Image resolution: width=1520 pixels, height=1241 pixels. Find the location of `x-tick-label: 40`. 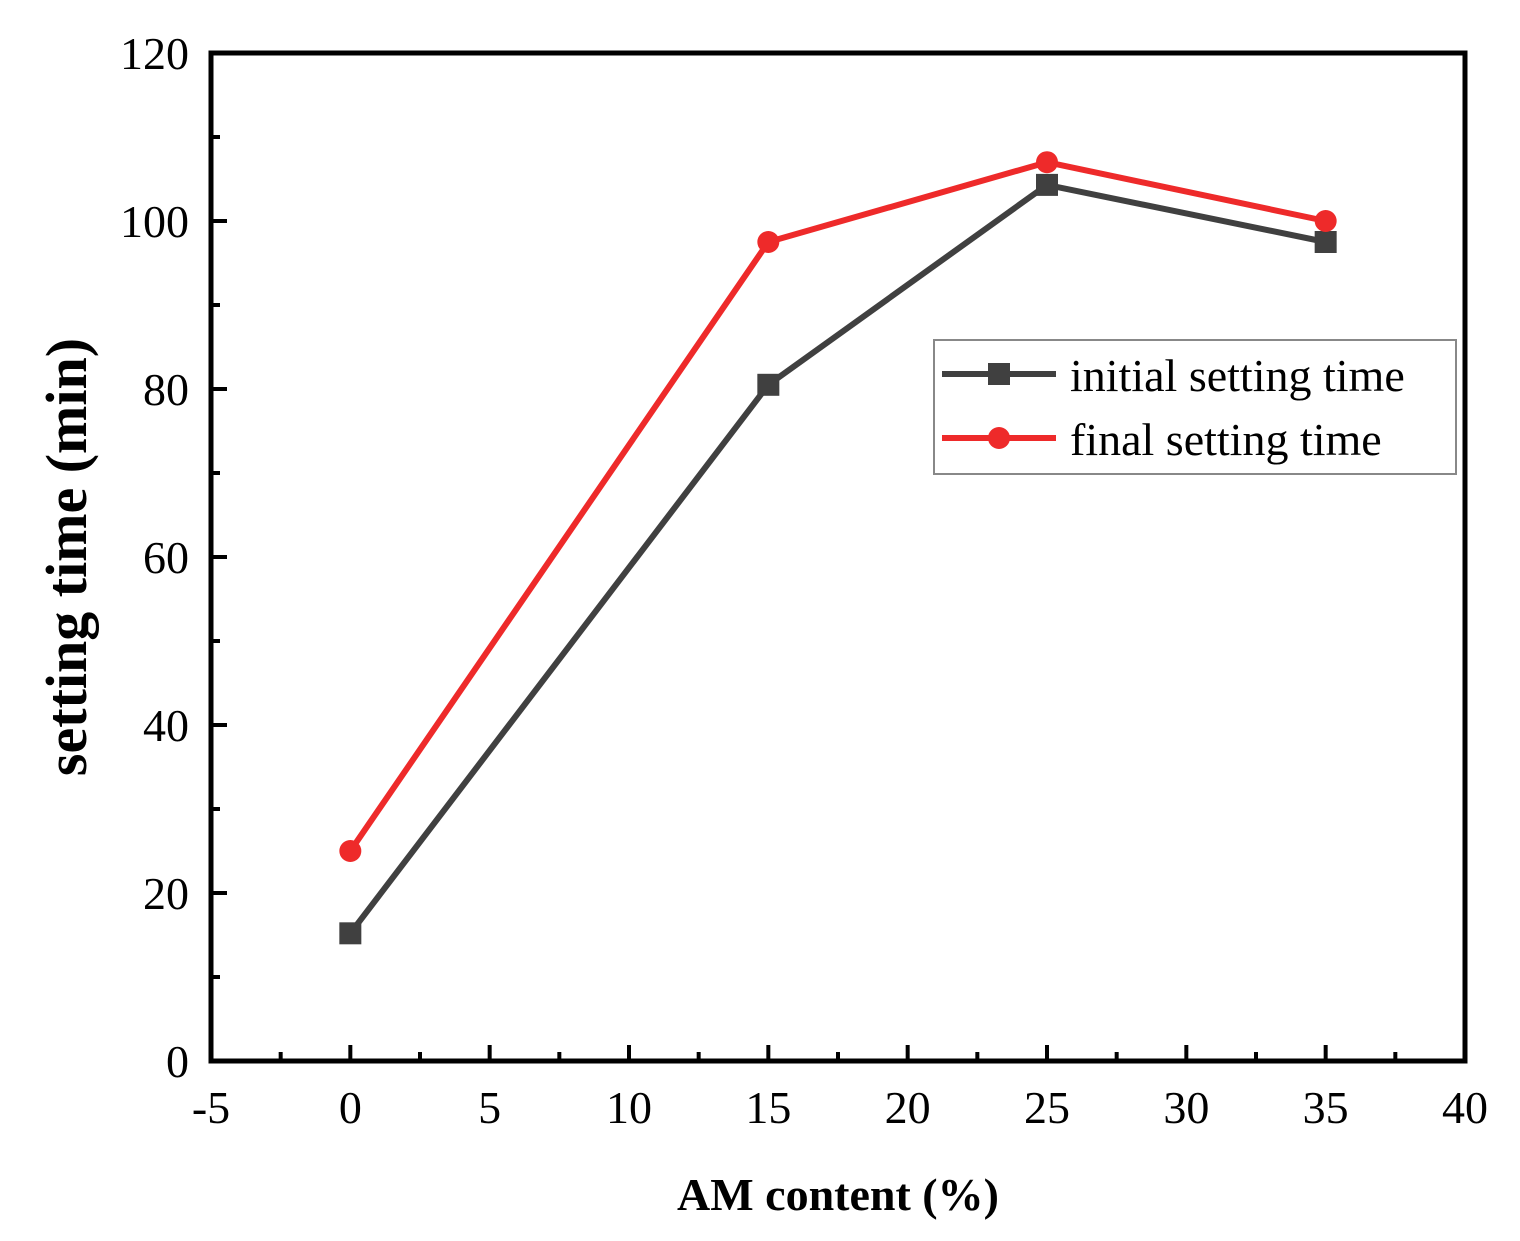

x-tick-label: 40 is located at coordinates (1465, 1107).